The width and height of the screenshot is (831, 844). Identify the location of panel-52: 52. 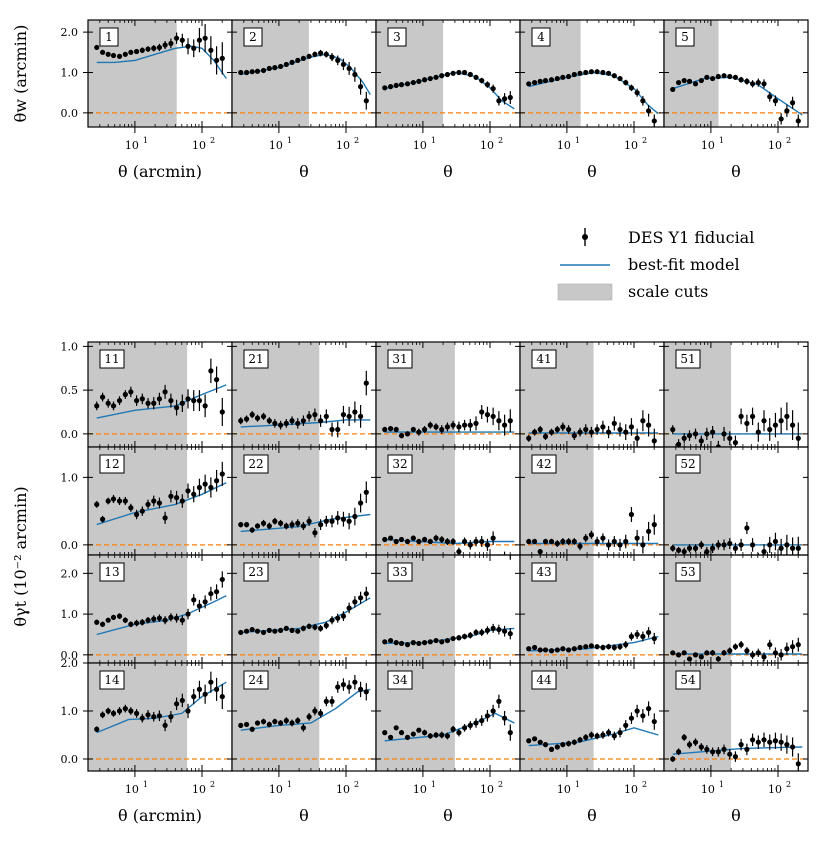
(736, 501).